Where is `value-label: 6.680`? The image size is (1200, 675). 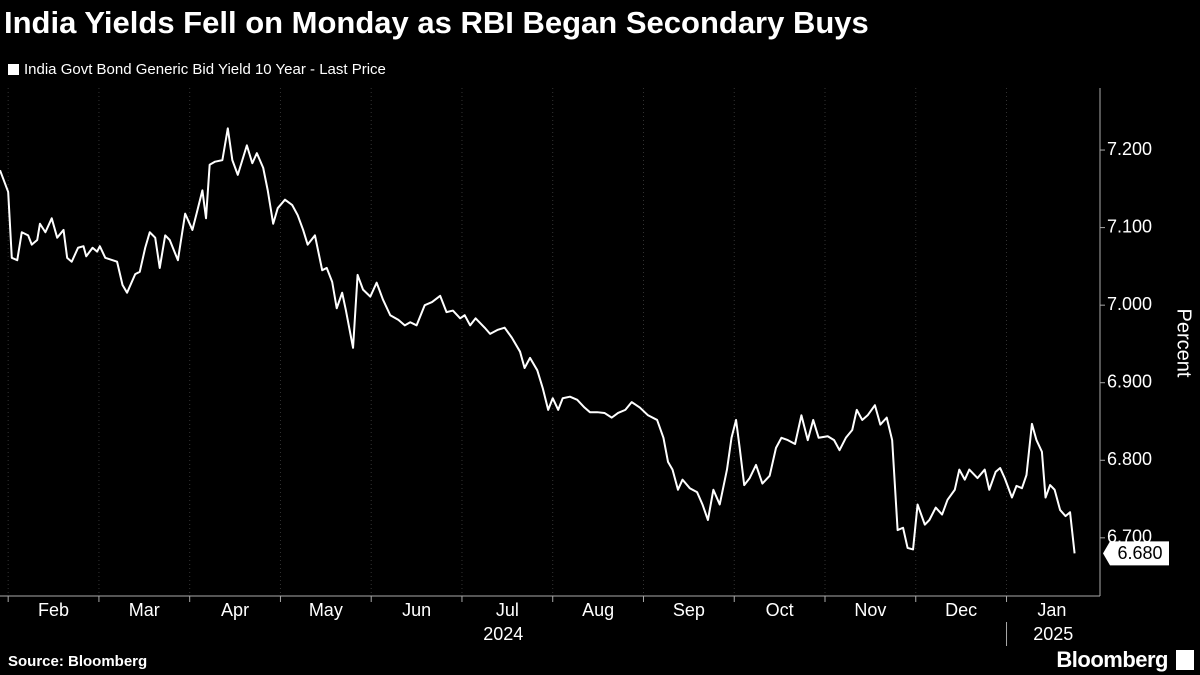 value-label: 6.680 is located at coordinates (1139, 553).